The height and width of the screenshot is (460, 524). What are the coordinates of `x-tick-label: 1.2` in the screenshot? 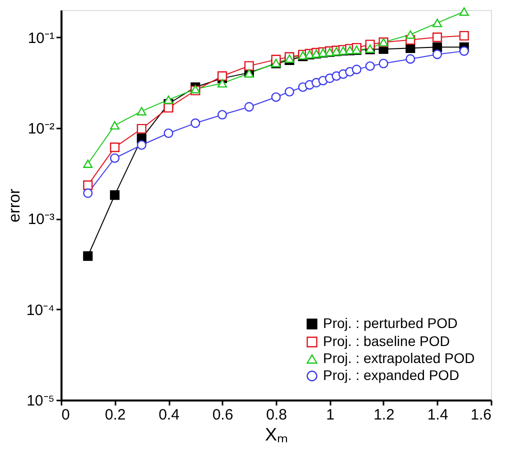 It's located at (384, 415).